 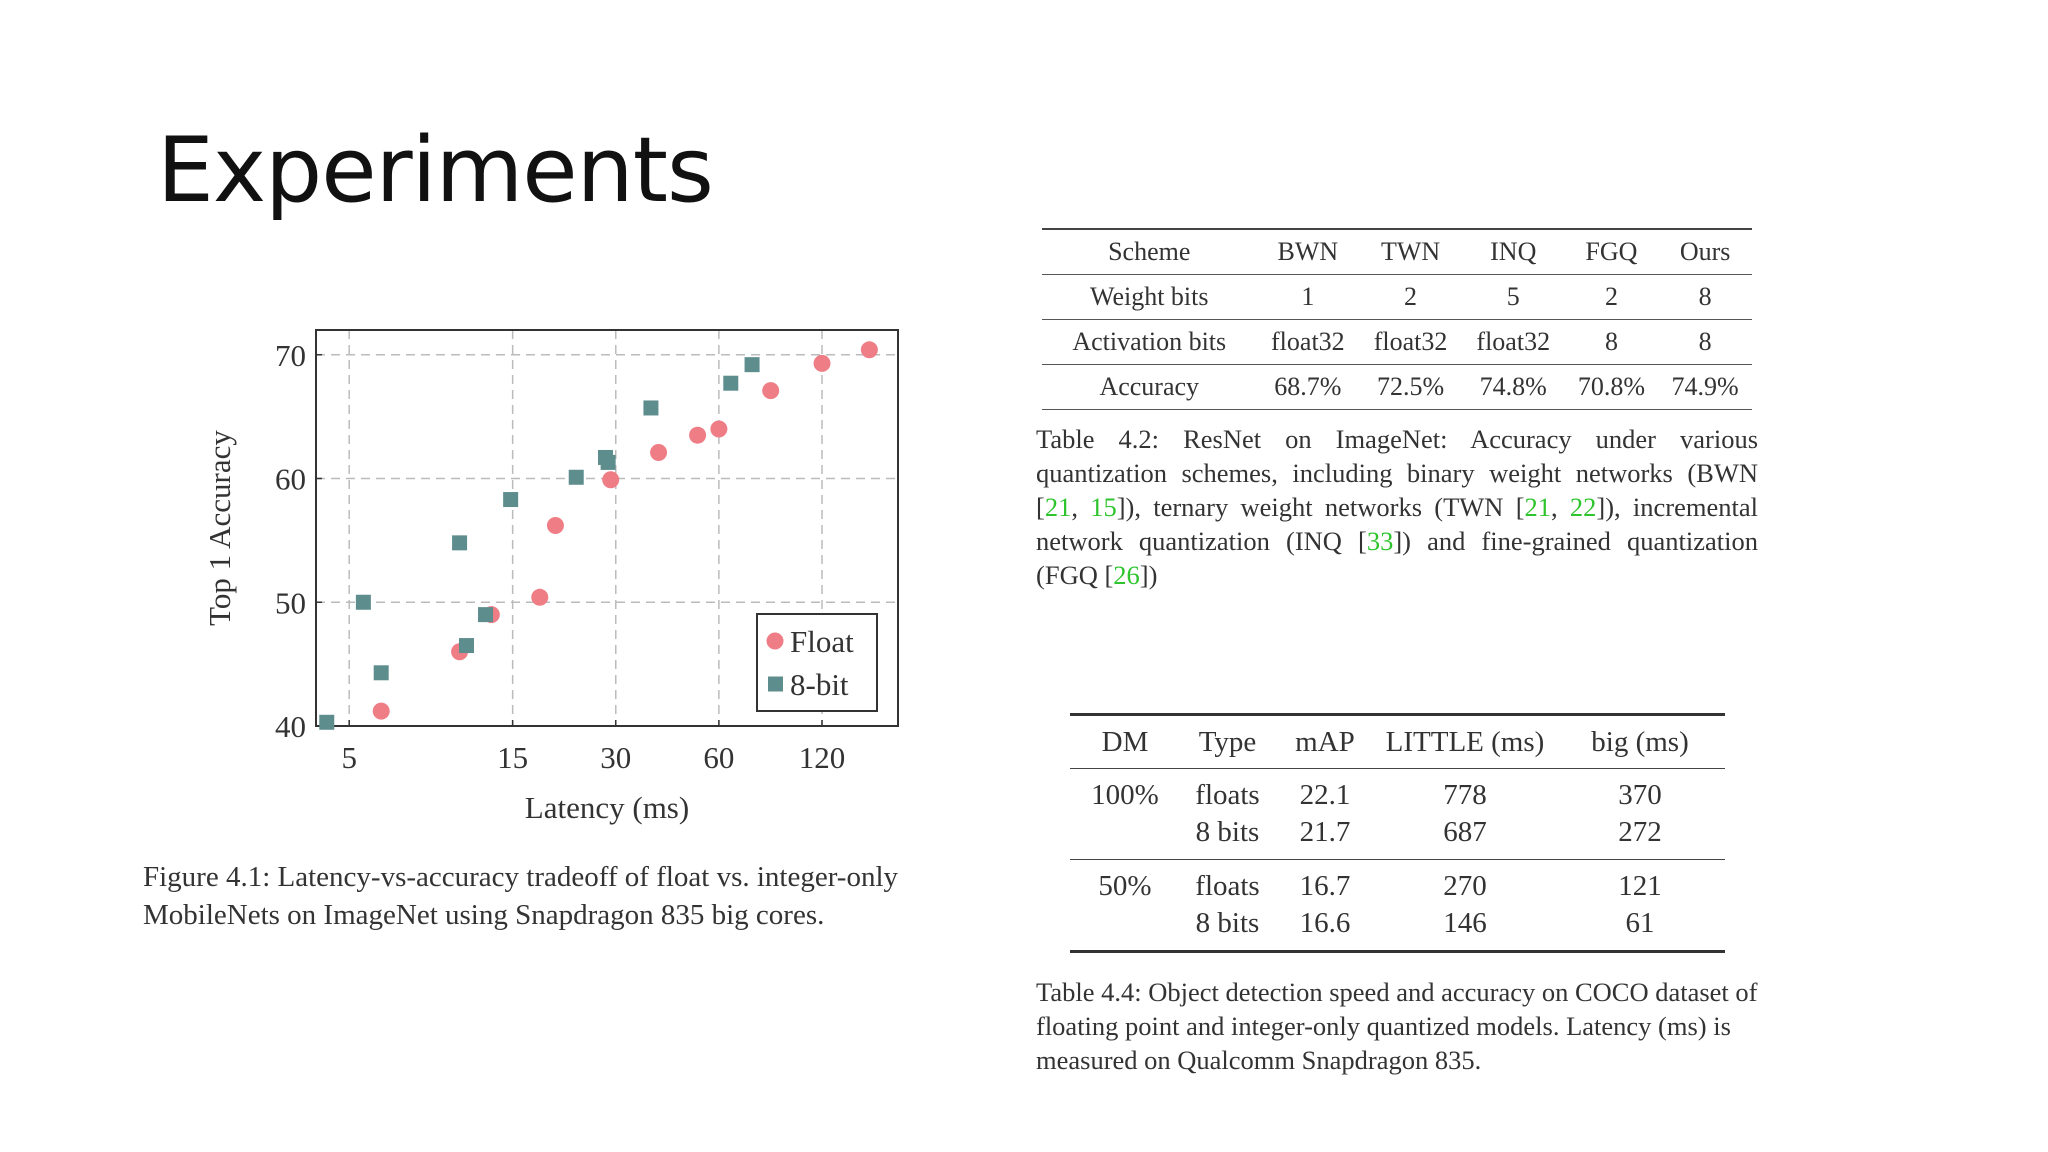 I want to click on header-cell: Ours, so click(x=1705, y=251).